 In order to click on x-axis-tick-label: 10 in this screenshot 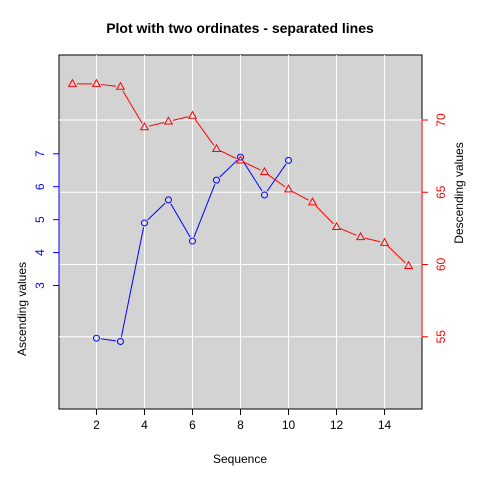, I will do `click(289, 425)`.